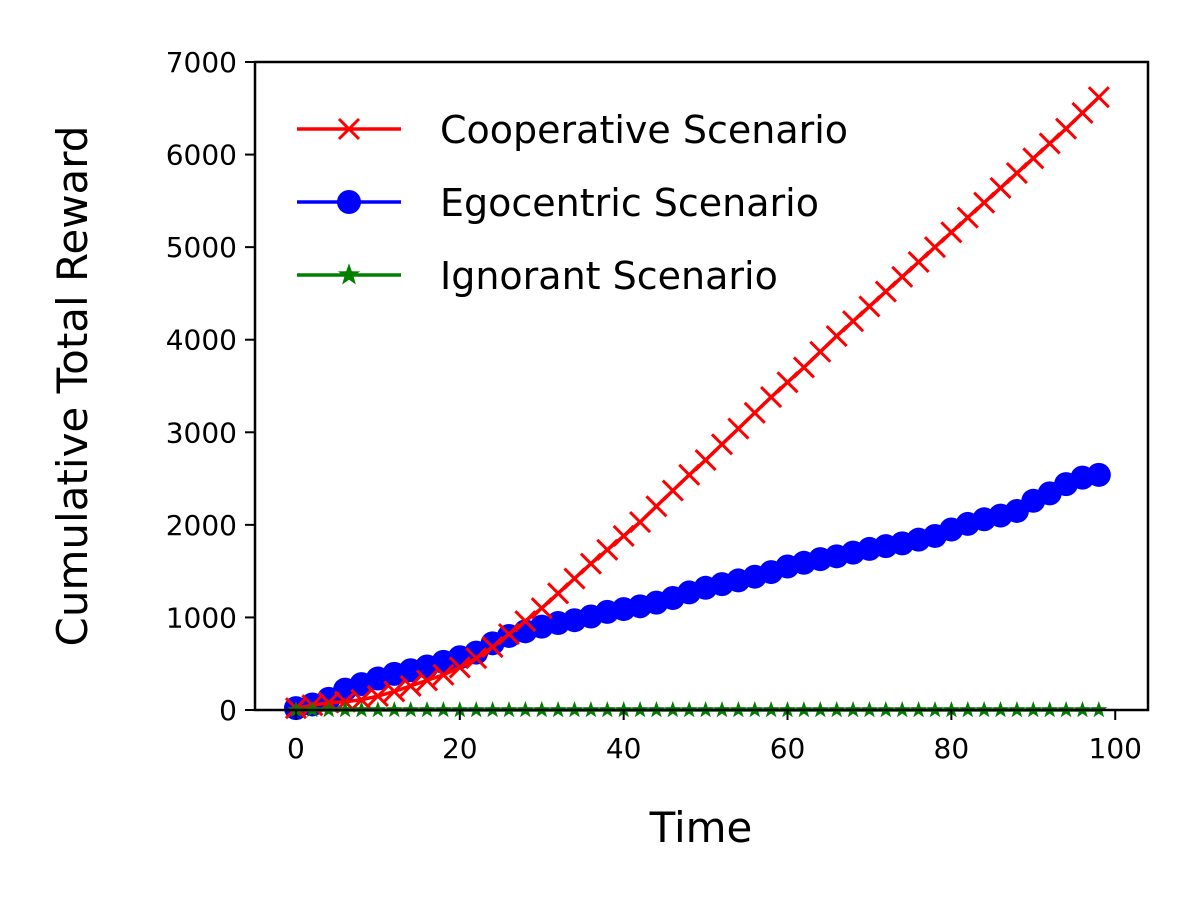  What do you see at coordinates (228, 710) in the screenshot?
I see `y-tick-label: 0` at bounding box center [228, 710].